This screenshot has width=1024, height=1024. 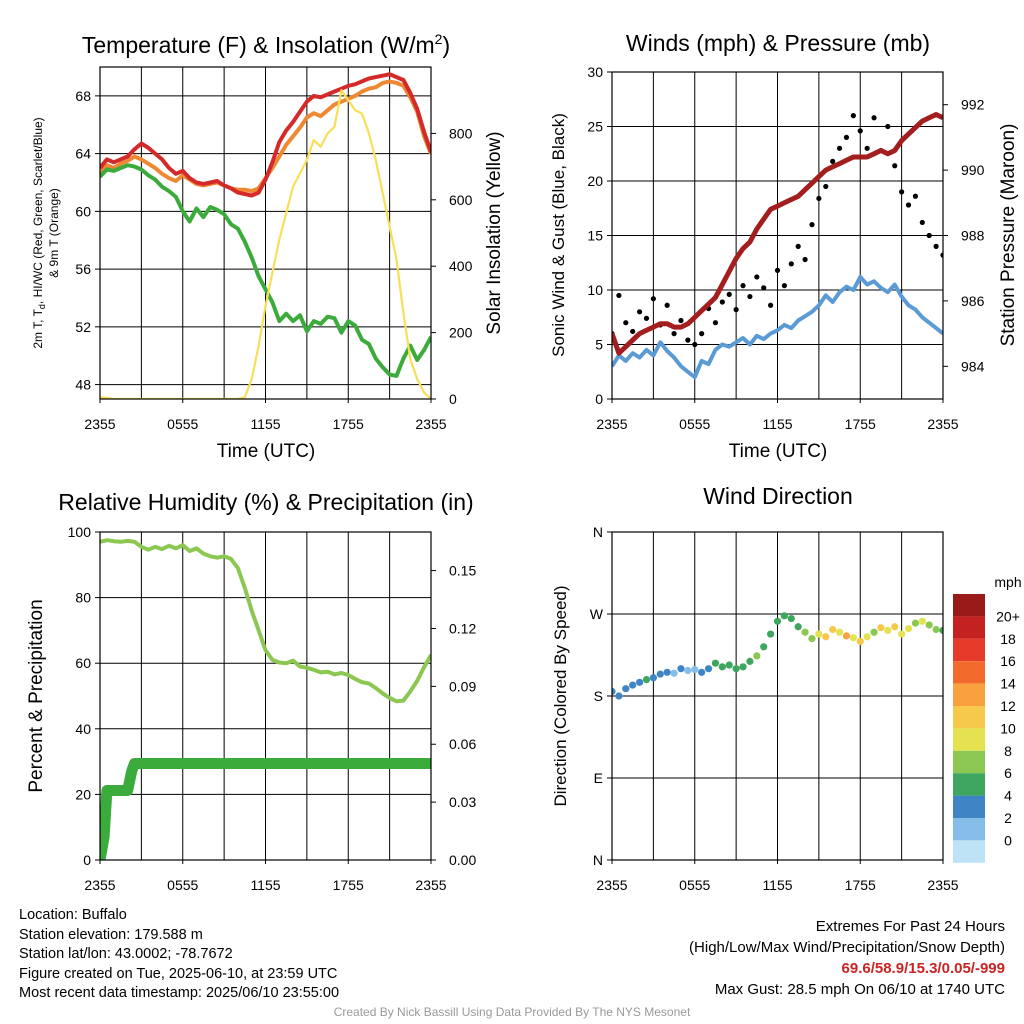 What do you see at coordinates (1008, 840) in the screenshot?
I see `legend-label: 0` at bounding box center [1008, 840].